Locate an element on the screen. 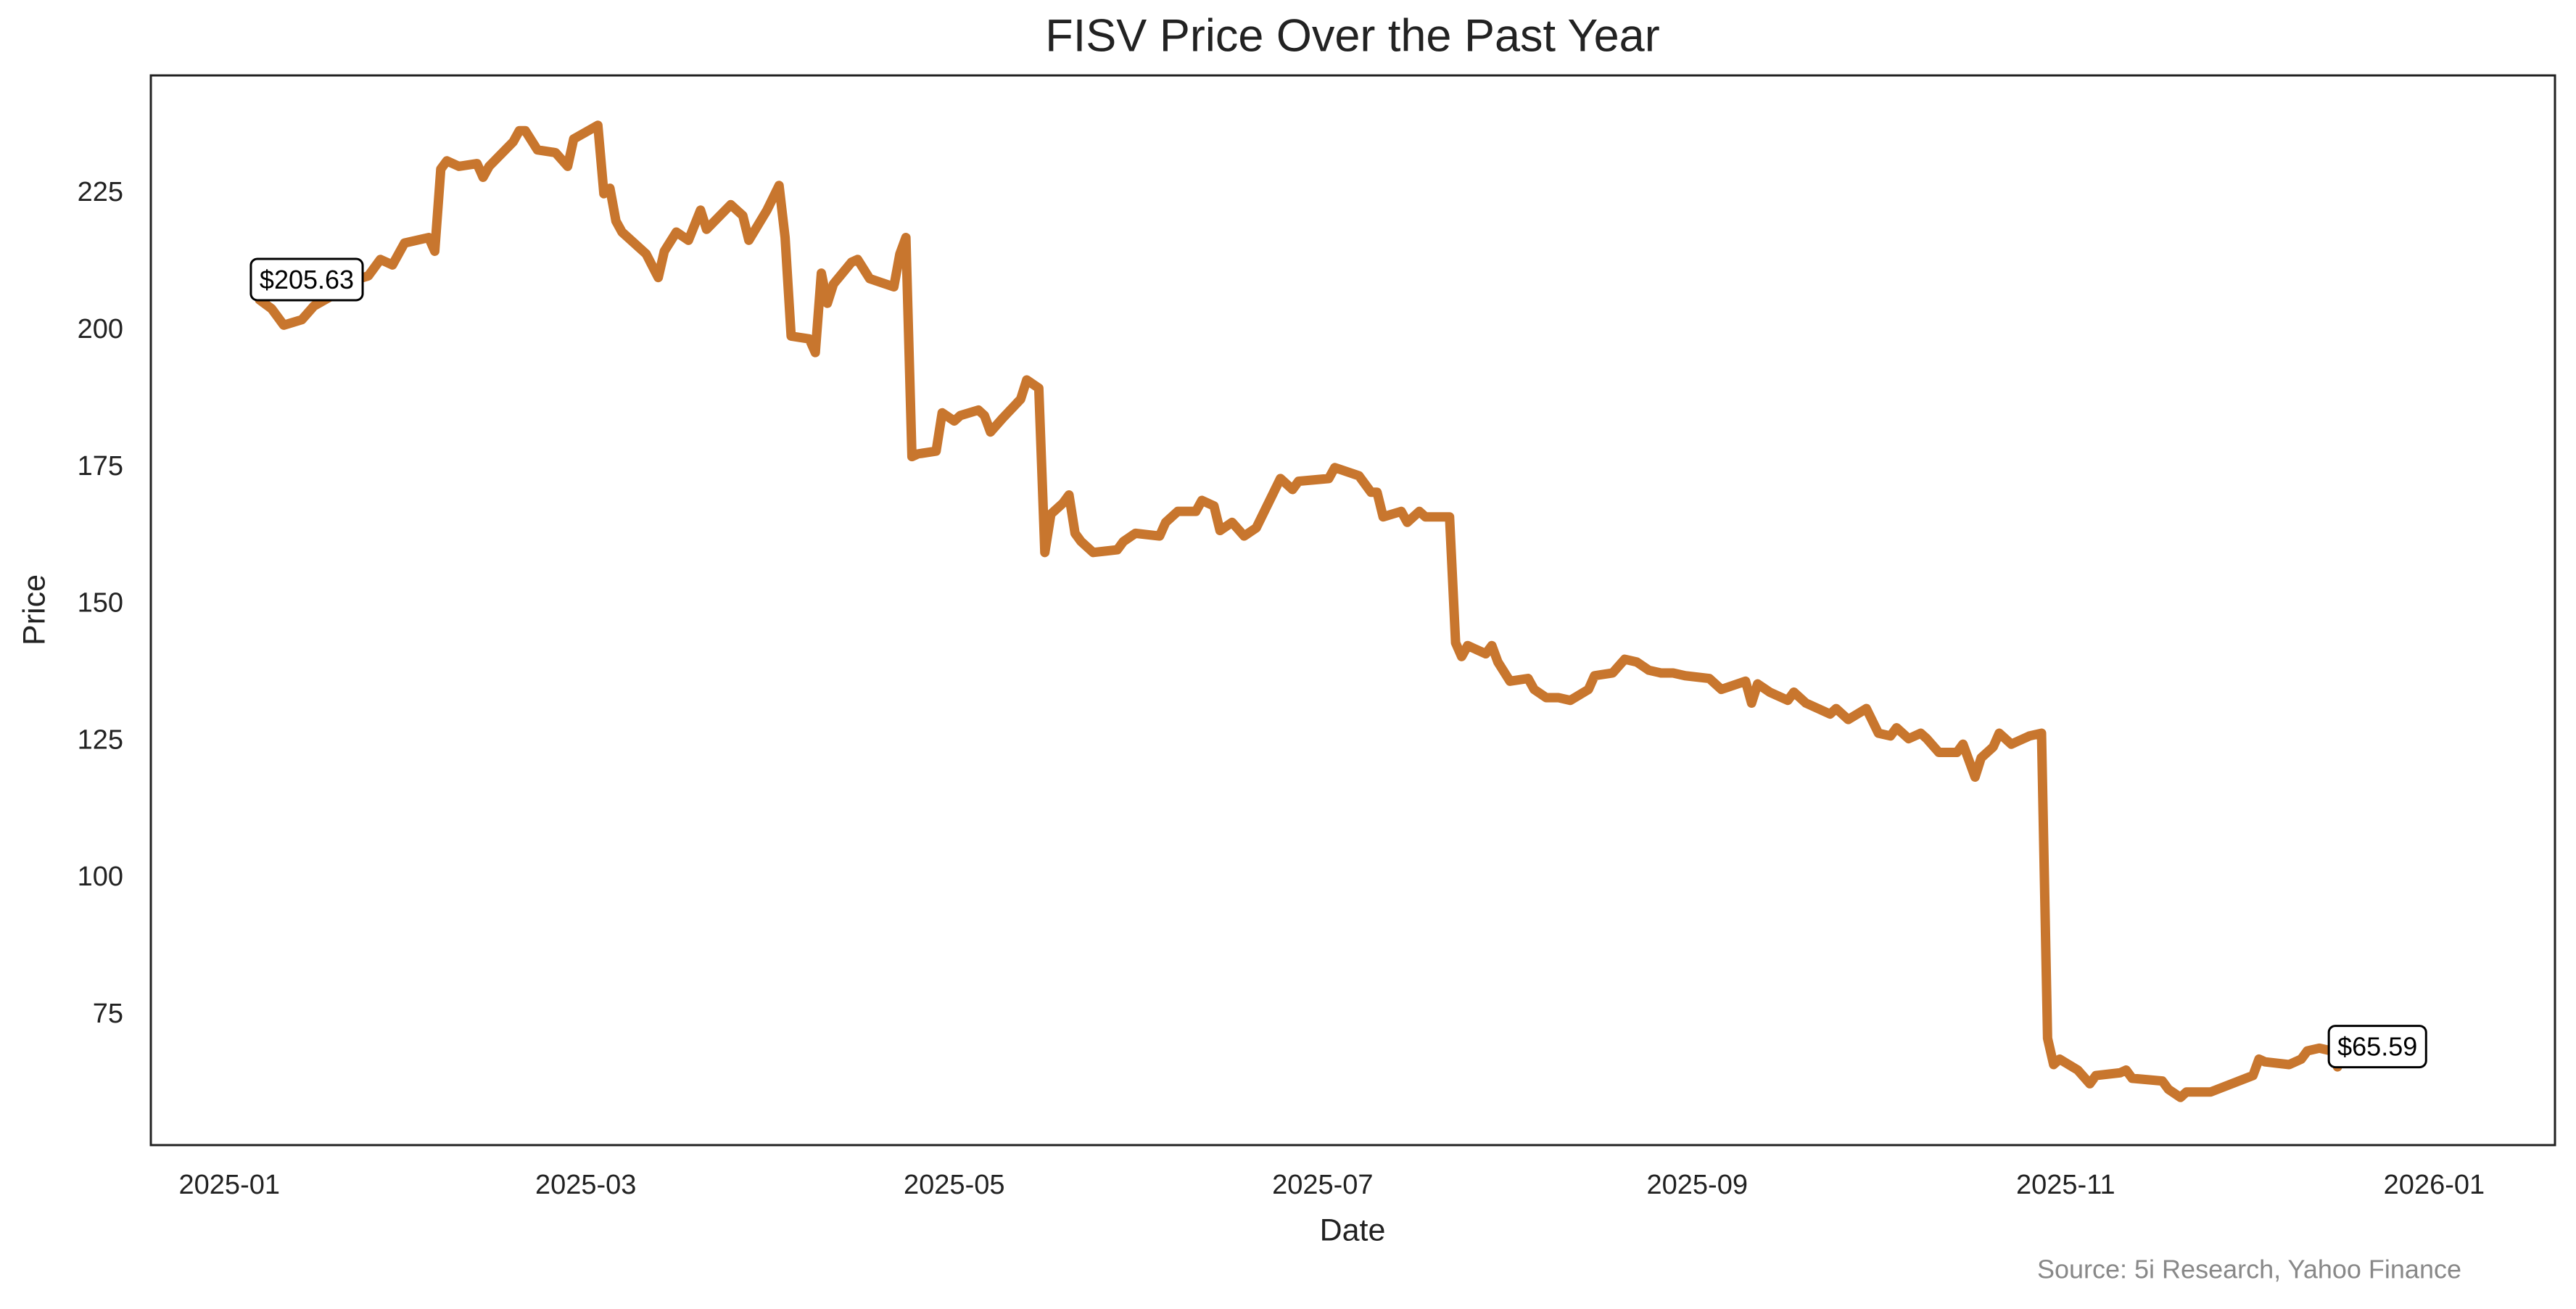  chart-title: FISV Price Over the Past Year is located at coordinates (1352, 36).